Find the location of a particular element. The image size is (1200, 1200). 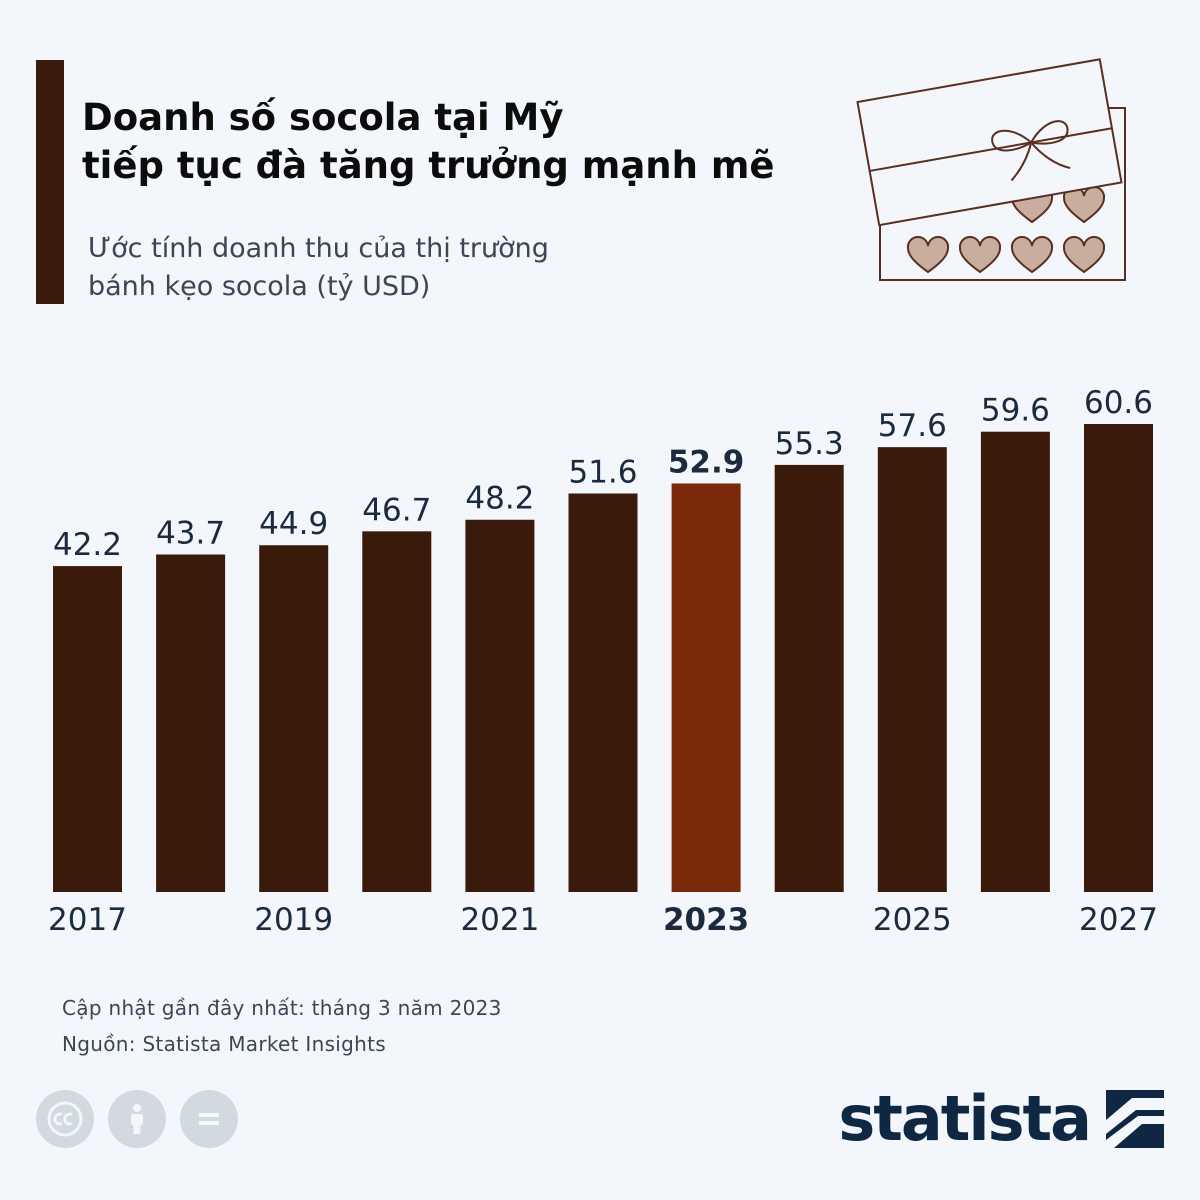

chart-title-line-1: Doanh số socola tại Mỹ is located at coordinates (323, 117).